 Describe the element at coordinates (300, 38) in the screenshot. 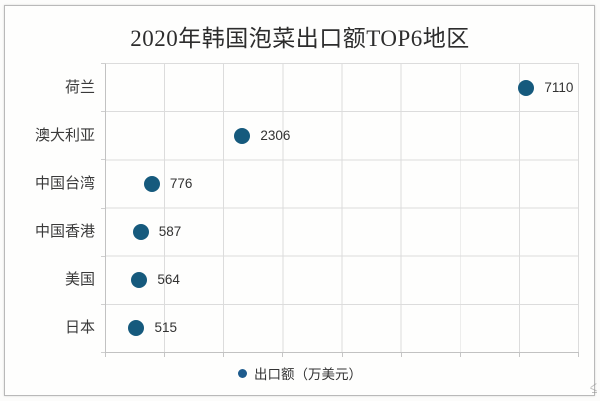

I see `chart-title: 2020年韩国泡菜出口额TOP6地区` at that location.